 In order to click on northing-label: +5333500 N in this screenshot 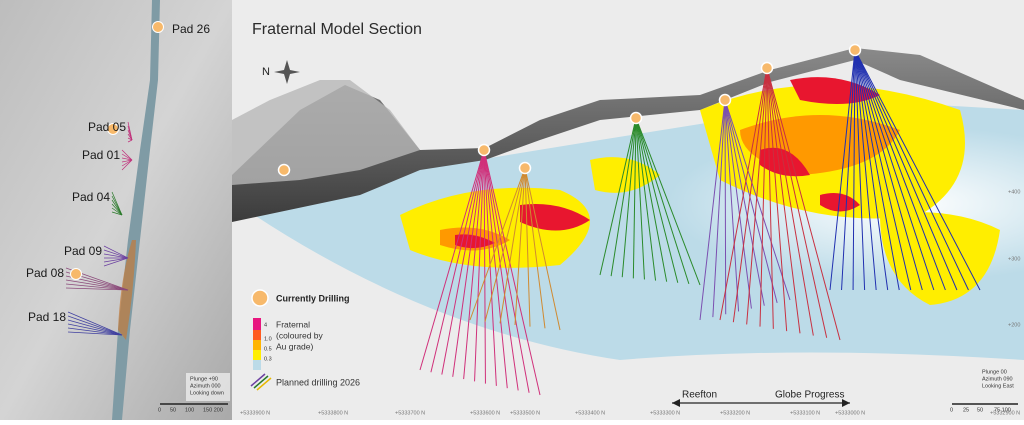, I will do `click(525, 413)`.